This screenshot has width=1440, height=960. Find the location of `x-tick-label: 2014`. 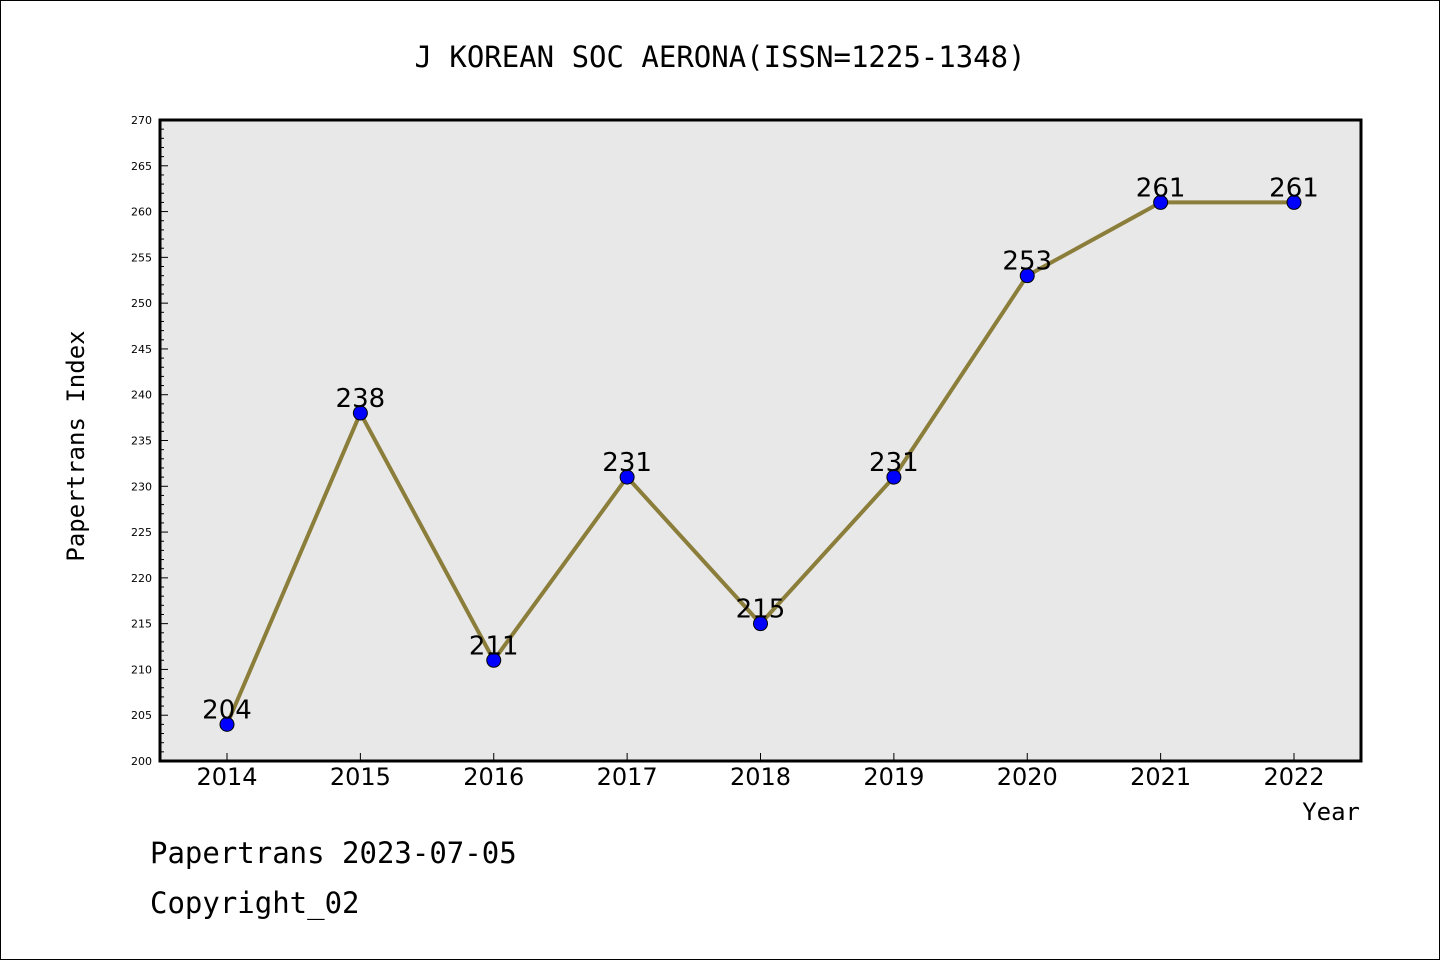

x-tick-label: 2014 is located at coordinates (226, 777).